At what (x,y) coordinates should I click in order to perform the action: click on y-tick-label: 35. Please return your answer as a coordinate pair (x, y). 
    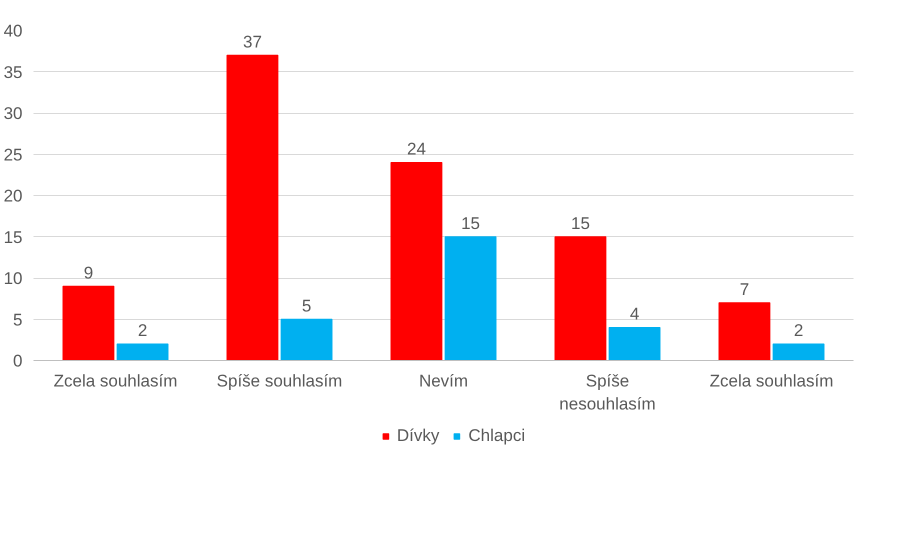
    Looking at the image, I should click on (13, 72).